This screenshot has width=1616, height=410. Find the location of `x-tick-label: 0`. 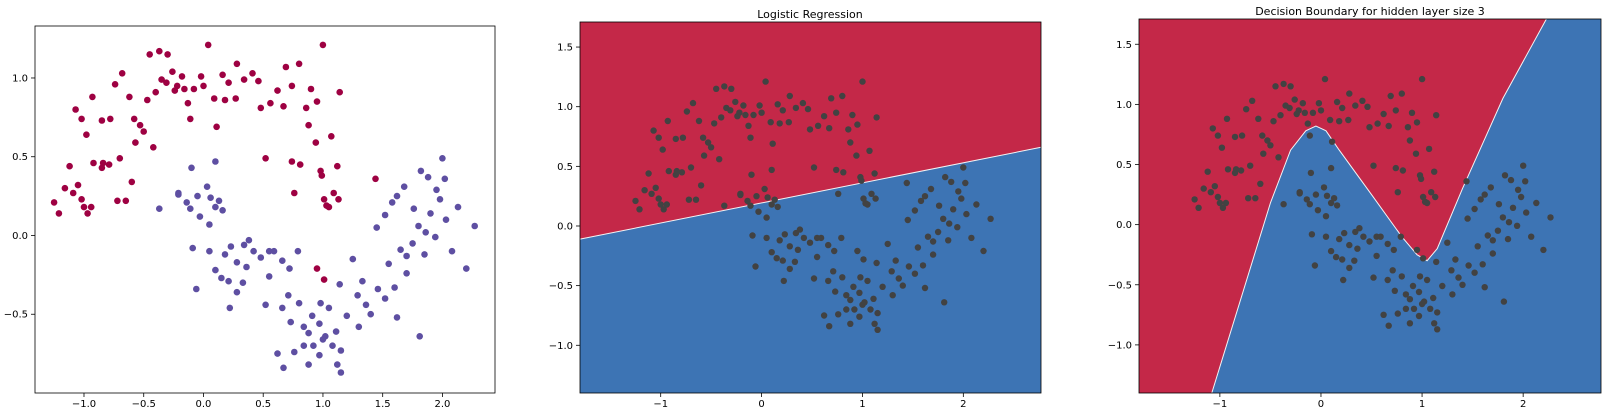

x-tick-label: 0 is located at coordinates (1321, 404).